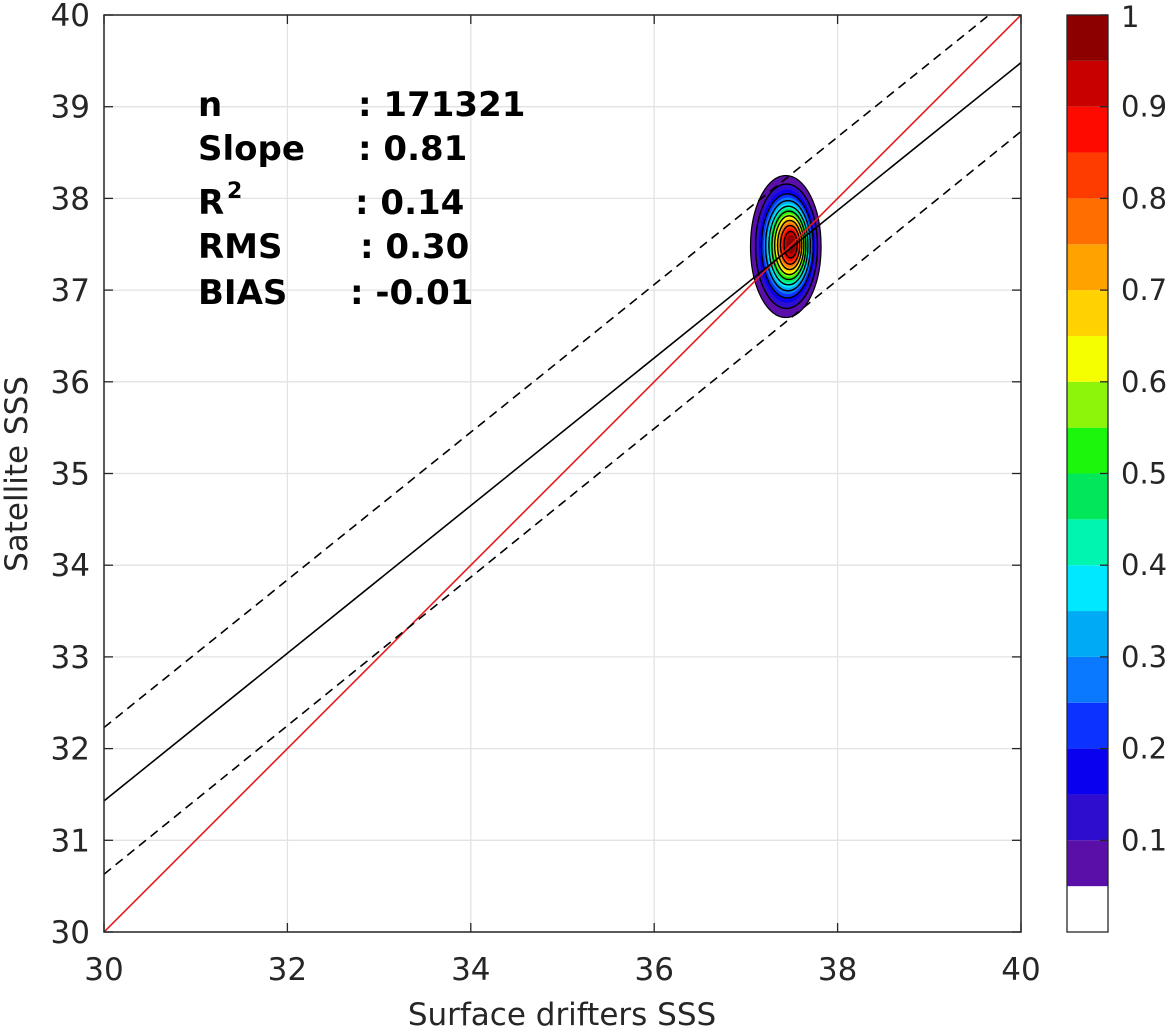 The height and width of the screenshot is (1028, 1172). I want to click on x-tick-label: 32, so click(287, 970).